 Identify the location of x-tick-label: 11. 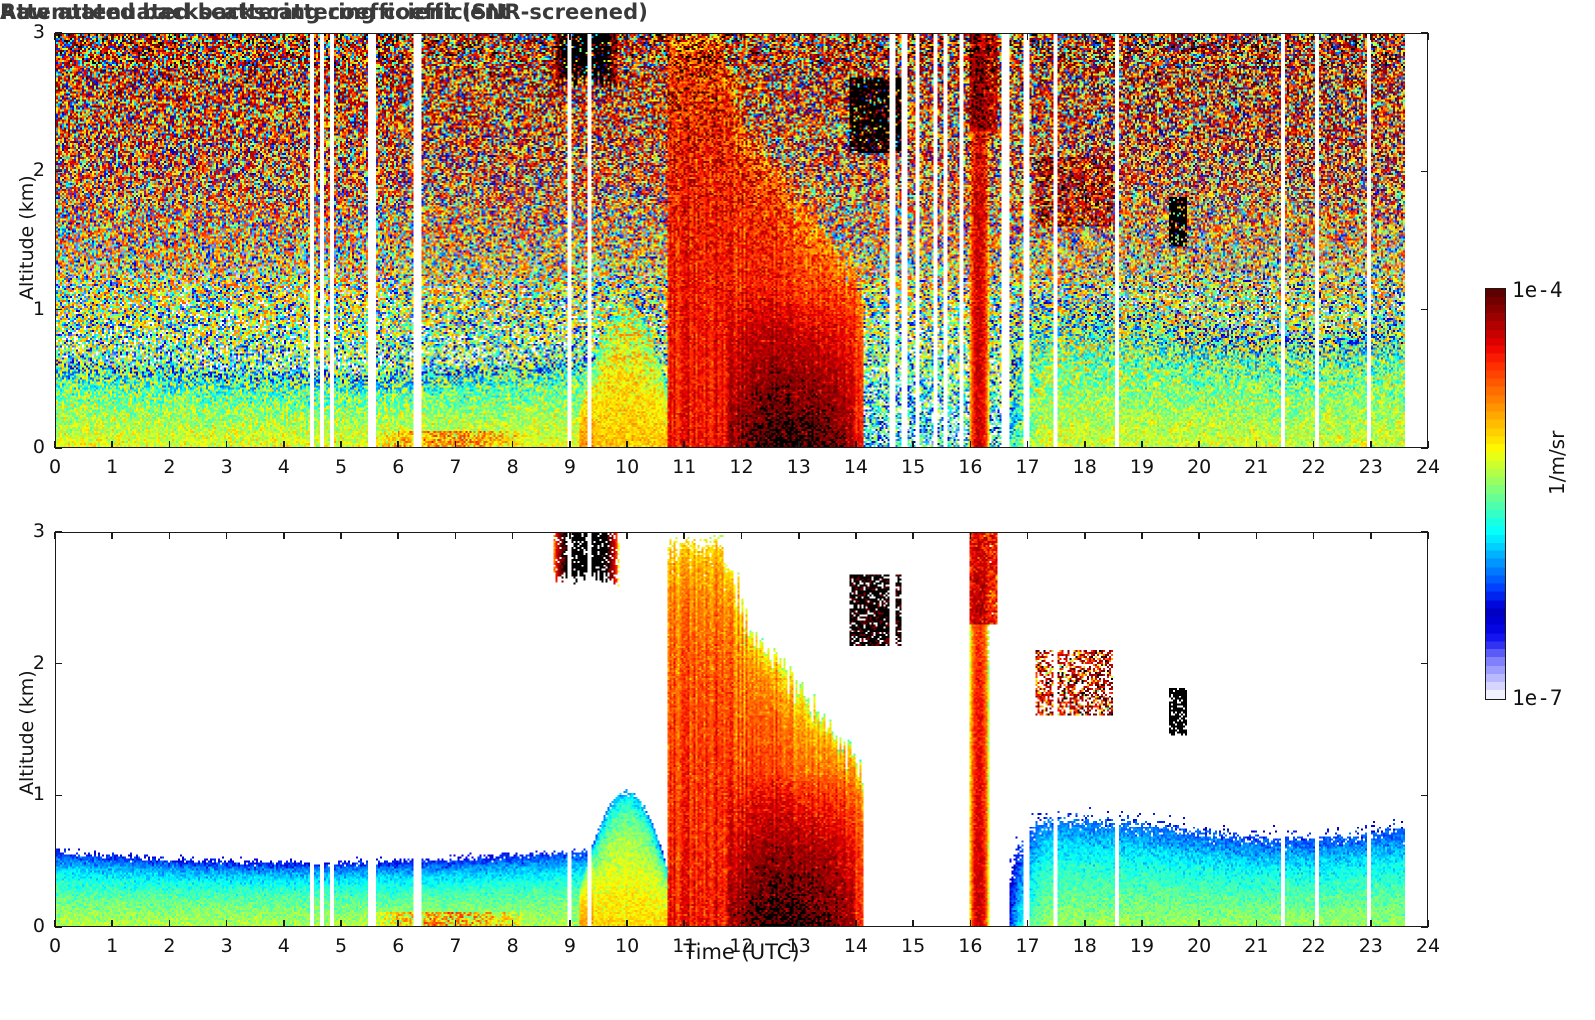
(684, 467).